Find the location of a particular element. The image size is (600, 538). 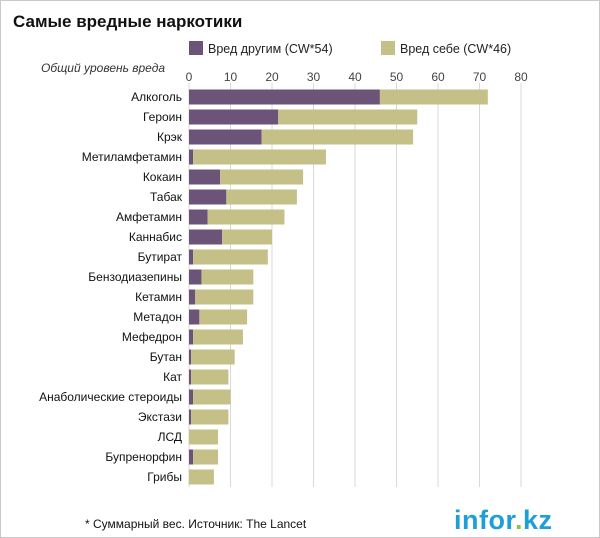

category-label-4: Кокаин is located at coordinates (162, 177).